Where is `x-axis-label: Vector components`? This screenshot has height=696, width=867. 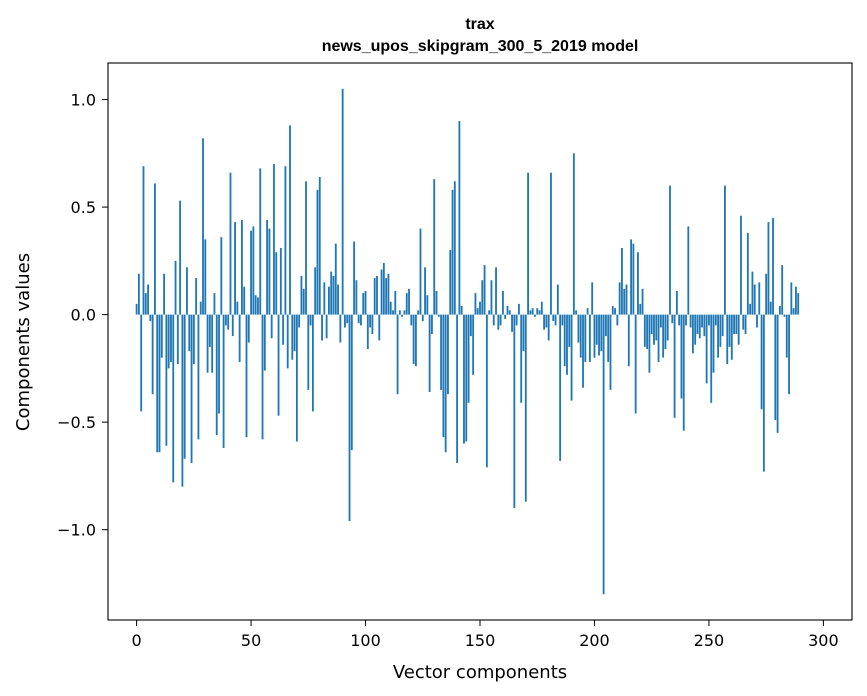
x-axis-label: Vector components is located at coordinates (480, 672).